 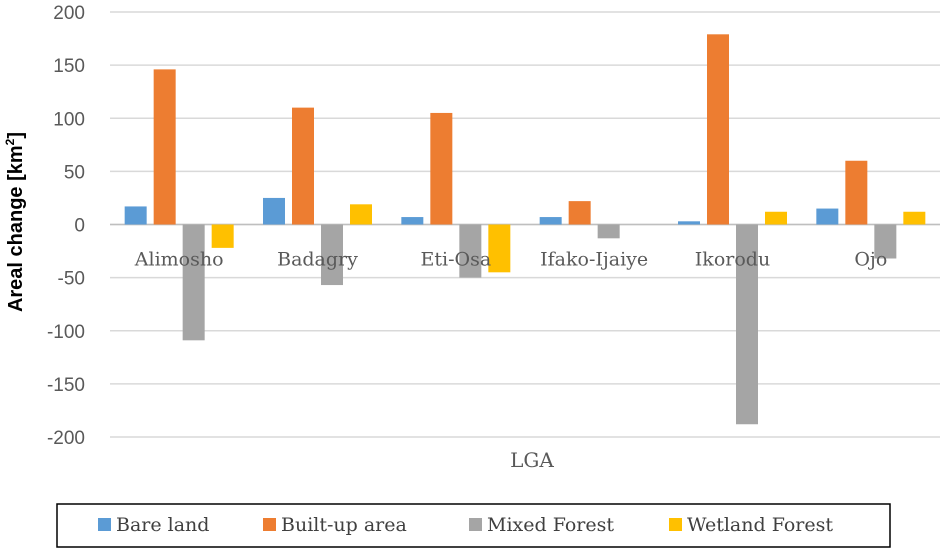 I want to click on category-label: Ikorodu, so click(x=732, y=260).